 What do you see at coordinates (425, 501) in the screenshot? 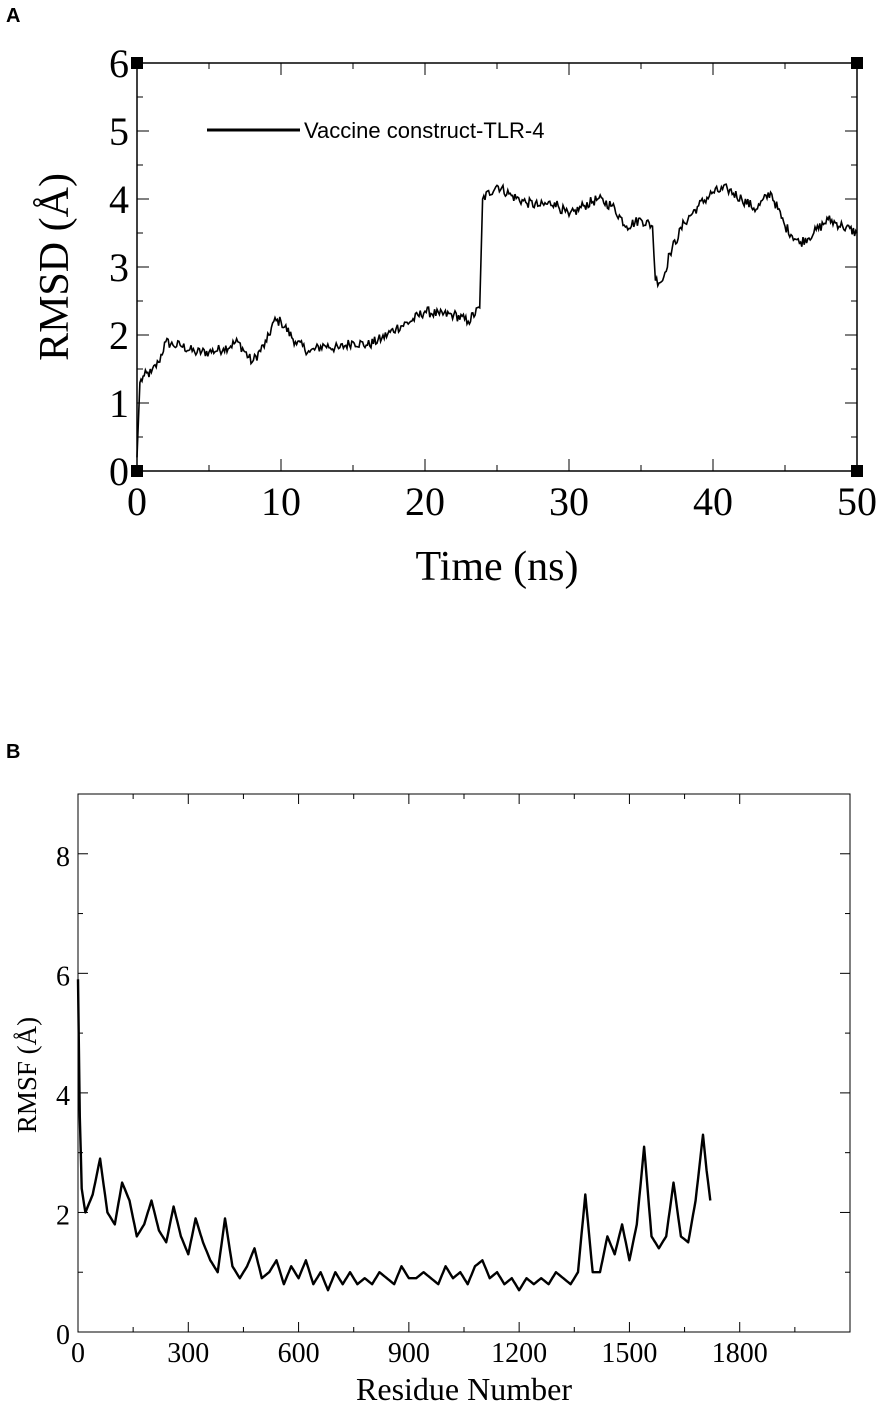
I see `x-tick-label: 20` at bounding box center [425, 501].